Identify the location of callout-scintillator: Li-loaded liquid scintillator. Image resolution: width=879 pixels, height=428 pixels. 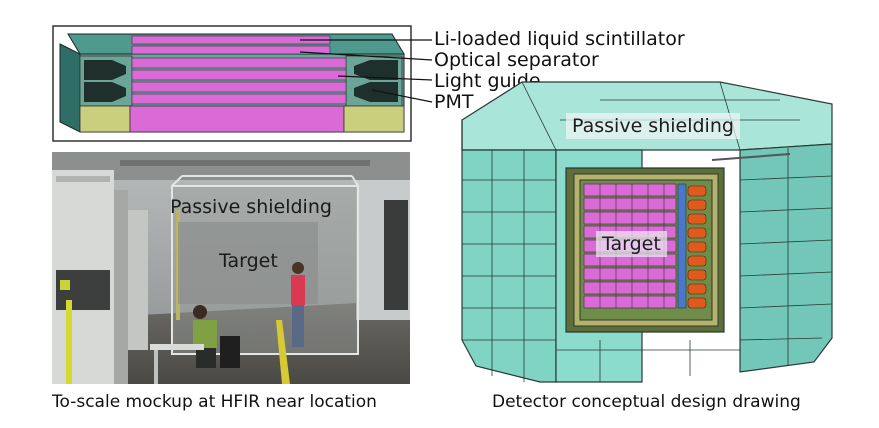
(559, 39).